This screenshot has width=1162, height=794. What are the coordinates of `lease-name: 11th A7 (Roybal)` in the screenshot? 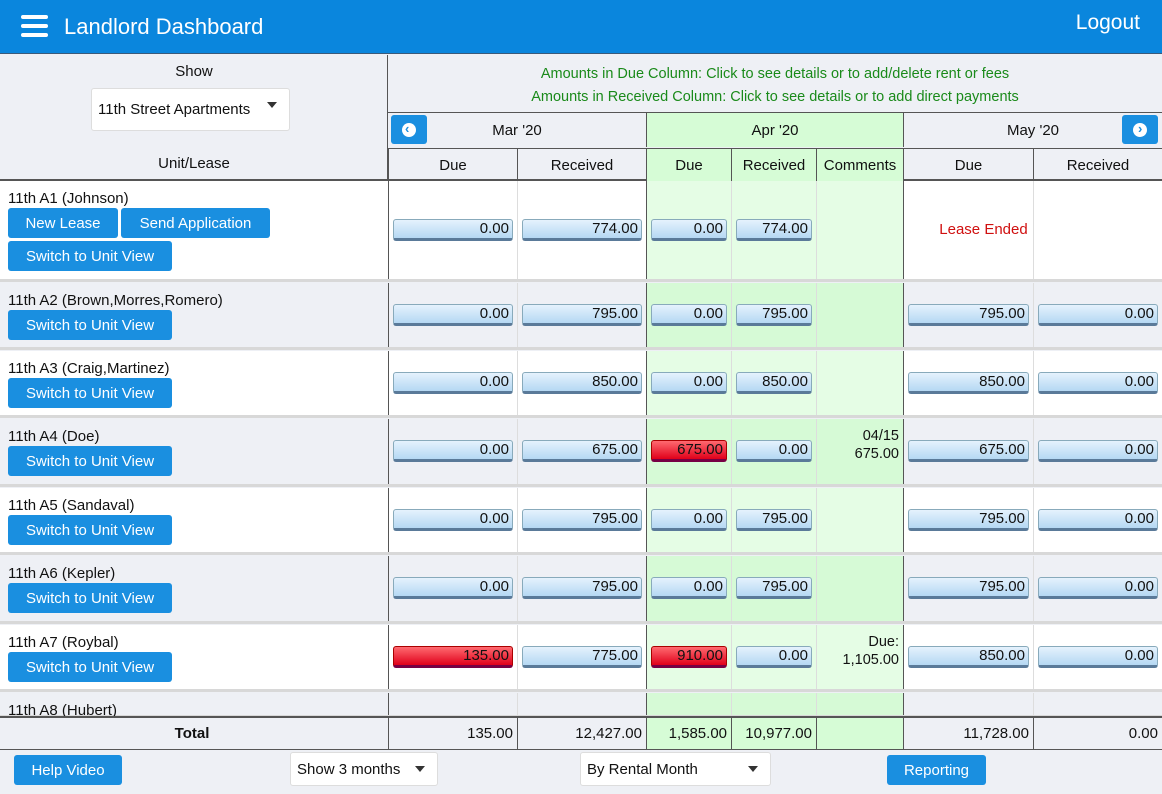 It's located at (63, 642).